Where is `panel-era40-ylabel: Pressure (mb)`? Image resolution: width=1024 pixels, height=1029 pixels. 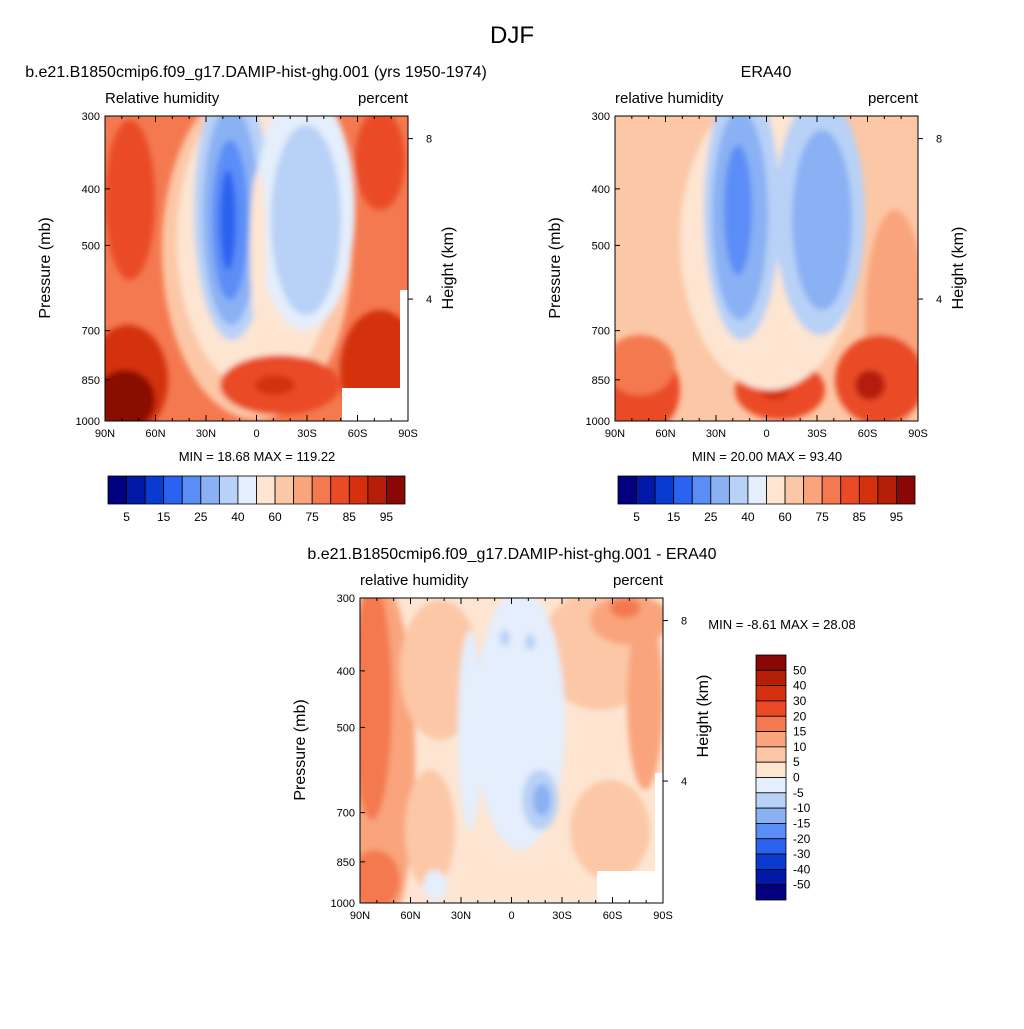 panel-era40-ylabel: Pressure (mb) is located at coordinates (555, 267).